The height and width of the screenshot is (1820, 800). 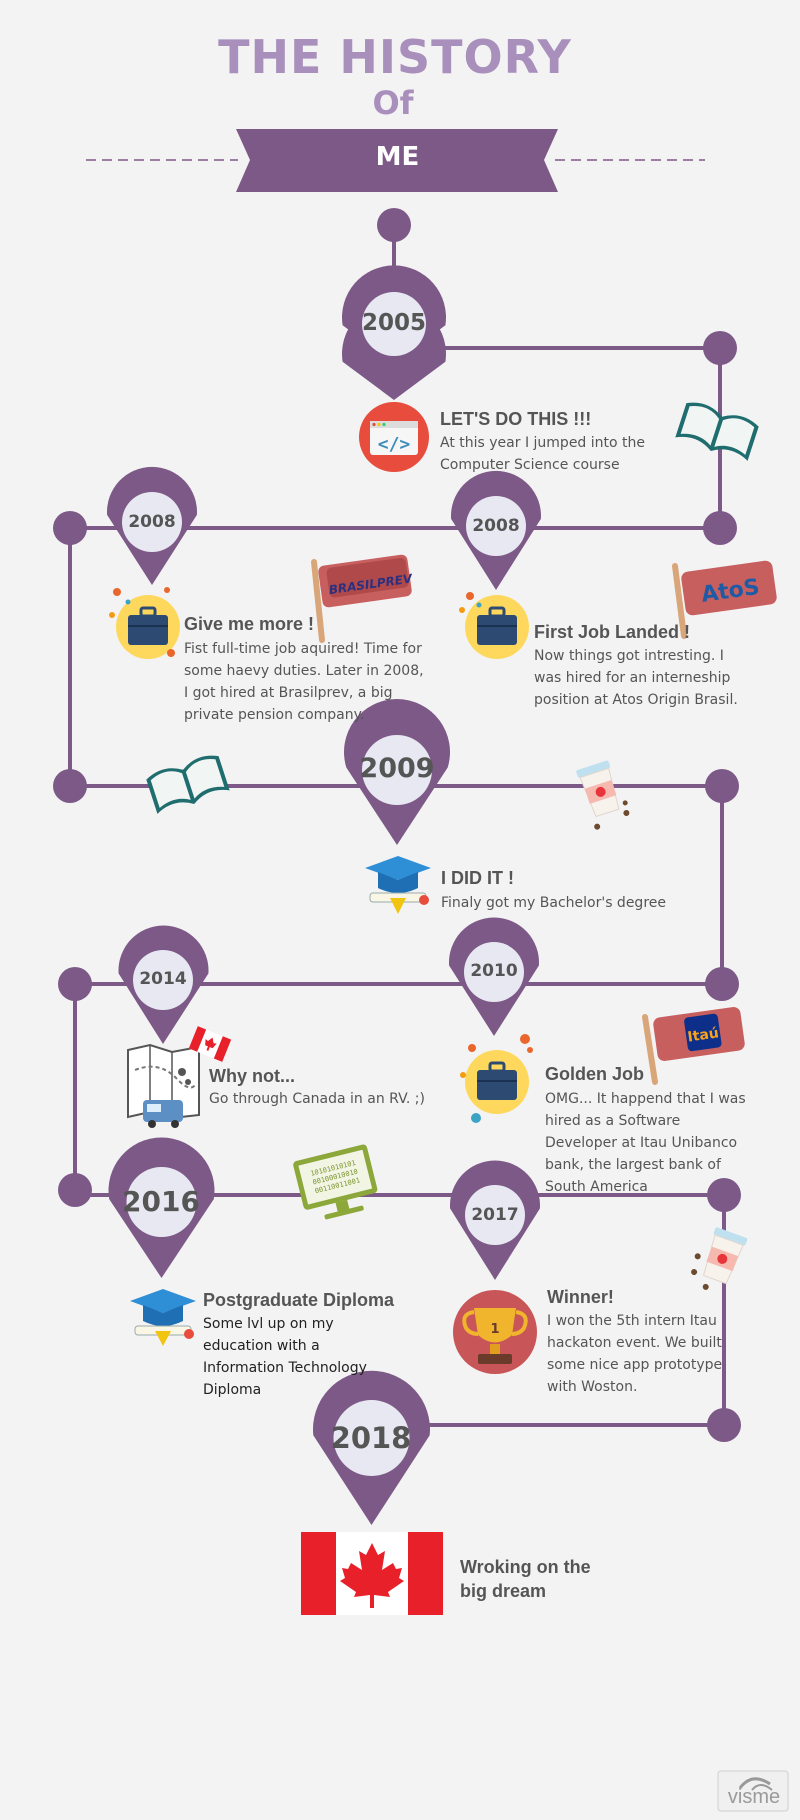 I want to click on pin-year-2014: 2014, so click(x=163, y=979).